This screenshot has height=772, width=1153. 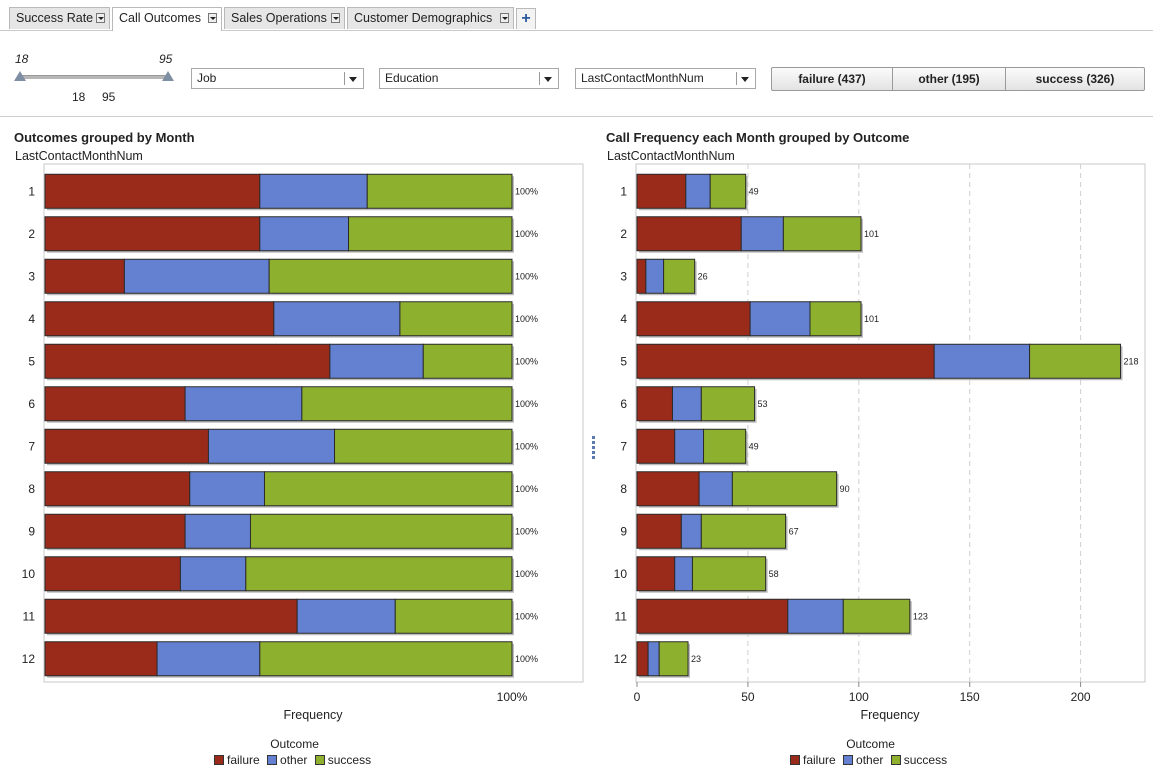 I want to click on month-dropdown: LastContactMonthNum, so click(x=665, y=78).